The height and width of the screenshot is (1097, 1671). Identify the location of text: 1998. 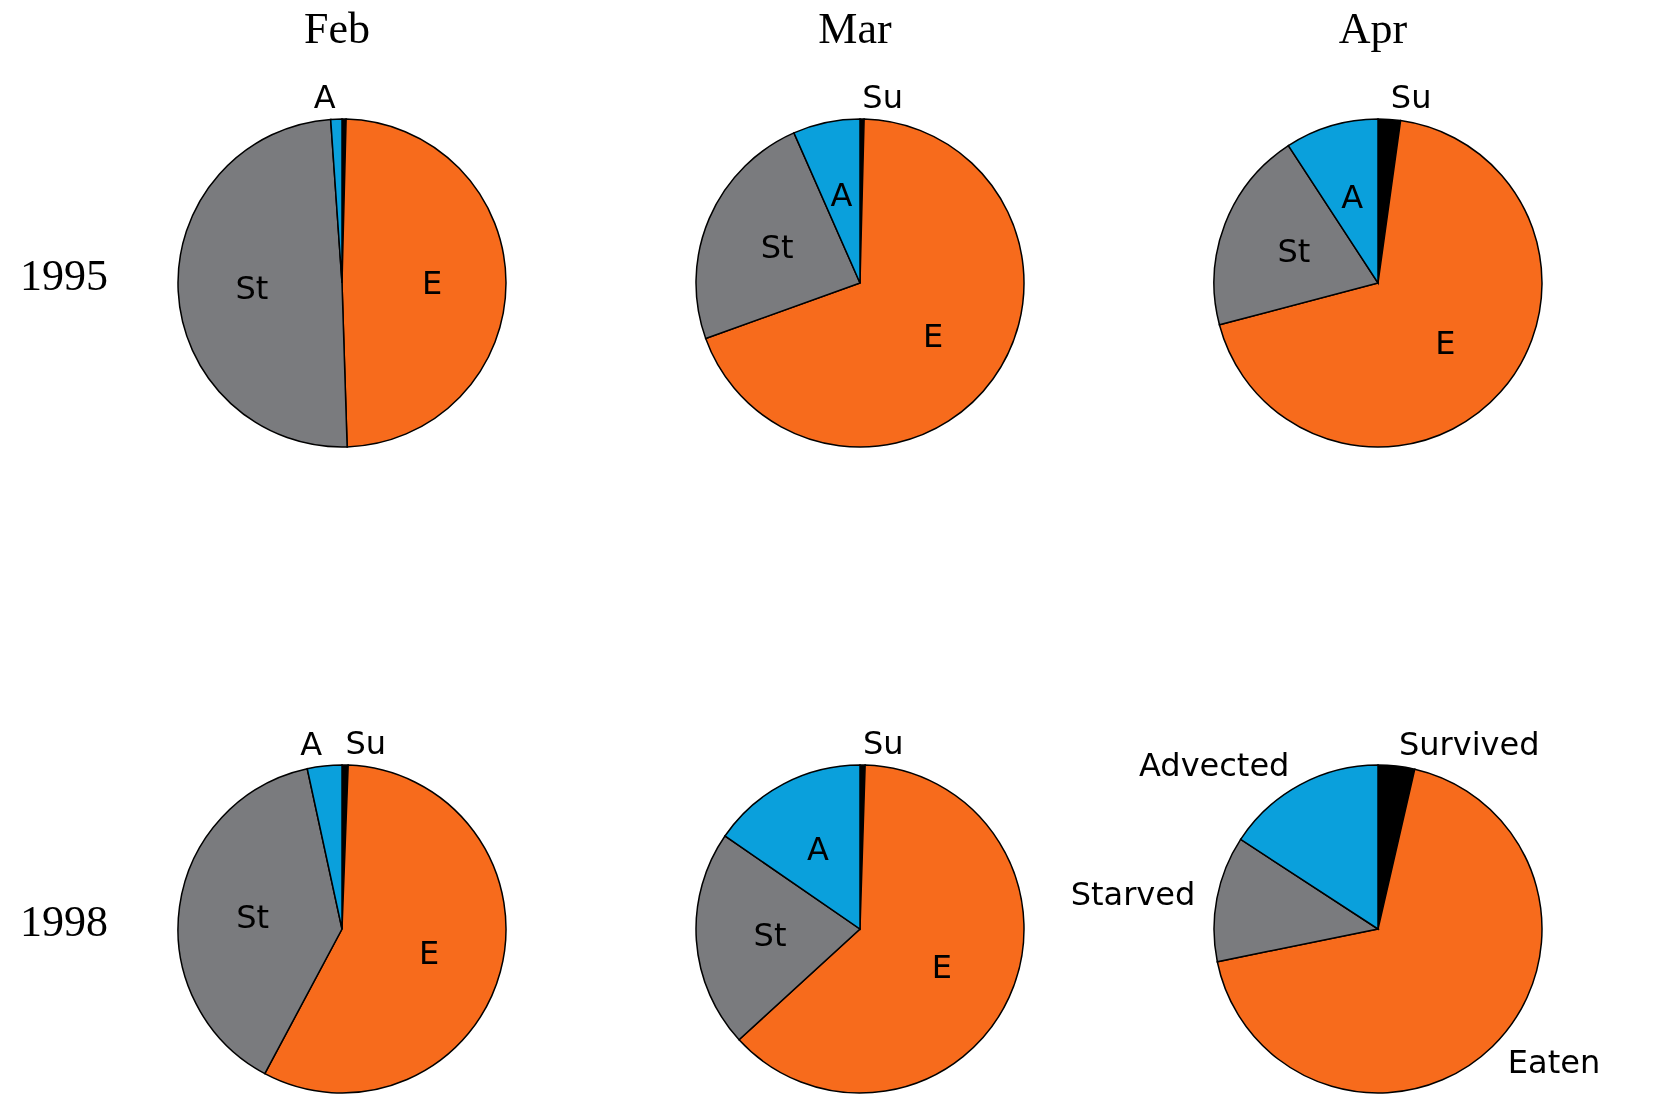
(64, 922).